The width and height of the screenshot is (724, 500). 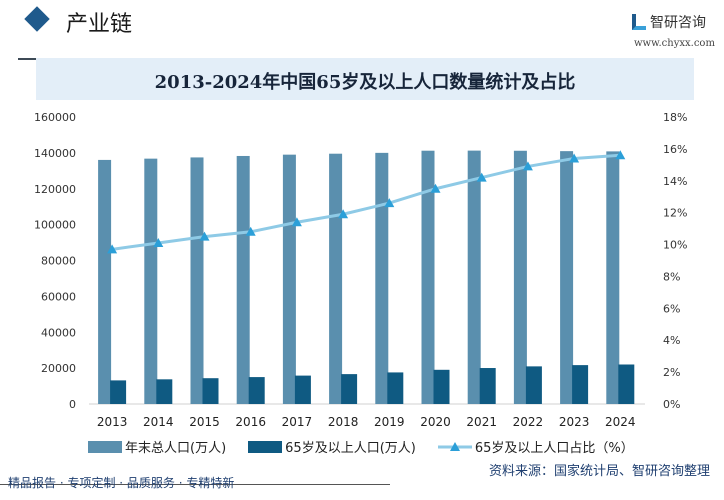 I want to click on legend-line-marker, so click(x=454, y=446).